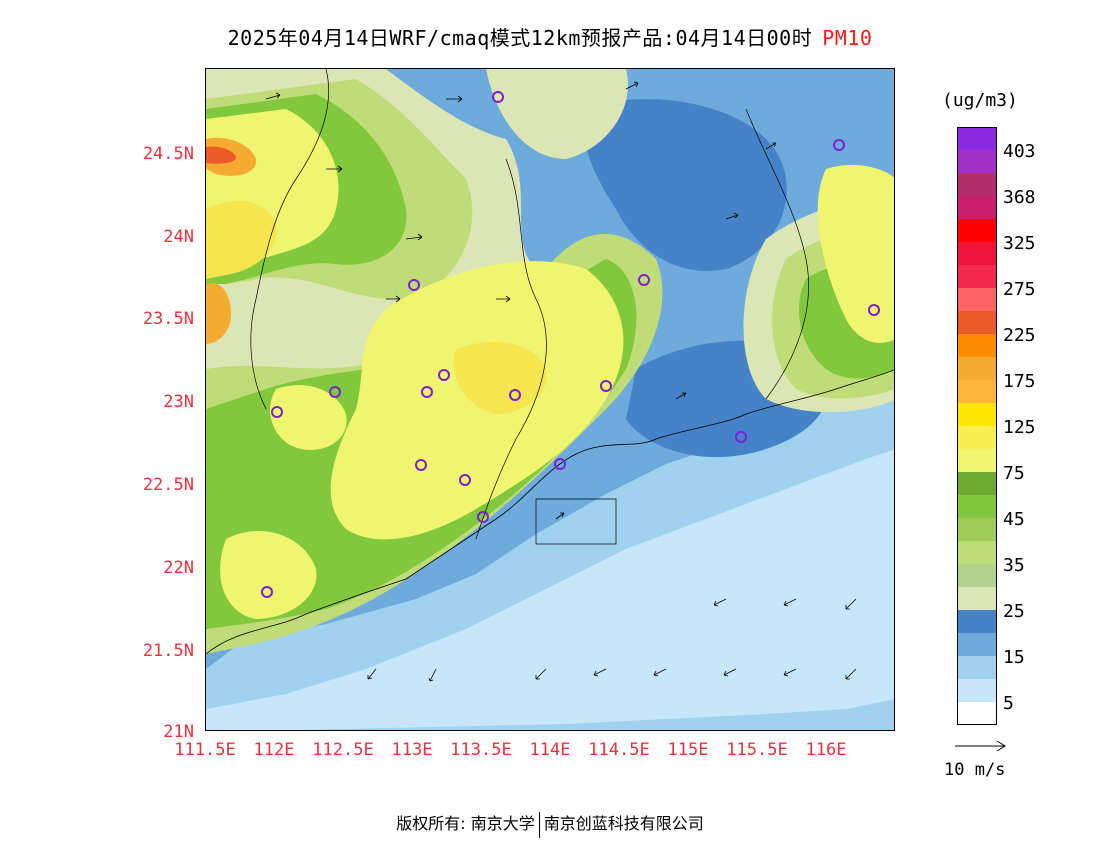  Describe the element at coordinates (343, 750) in the screenshot. I see `lon-label-112-5: 112.5E` at that location.